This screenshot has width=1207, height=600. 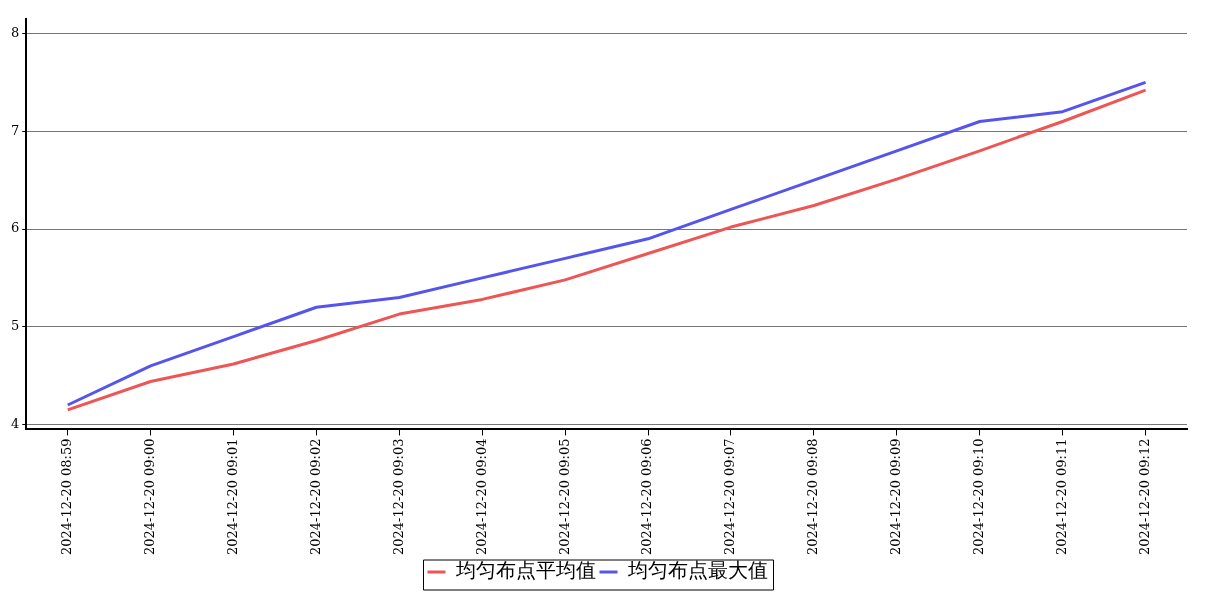 I want to click on x-tick-label: 2024-12-20 09:07, so click(x=730, y=497).